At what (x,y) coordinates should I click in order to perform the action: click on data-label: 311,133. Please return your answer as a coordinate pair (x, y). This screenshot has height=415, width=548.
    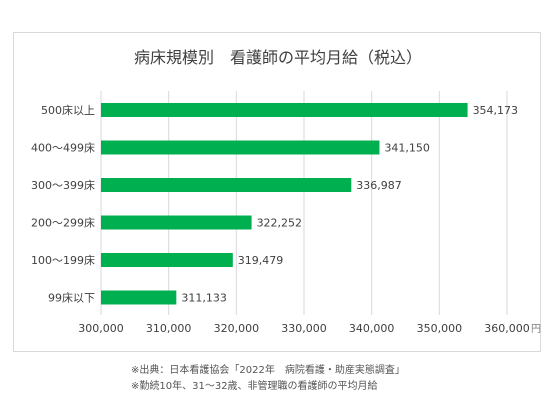
    Looking at the image, I should click on (204, 298).